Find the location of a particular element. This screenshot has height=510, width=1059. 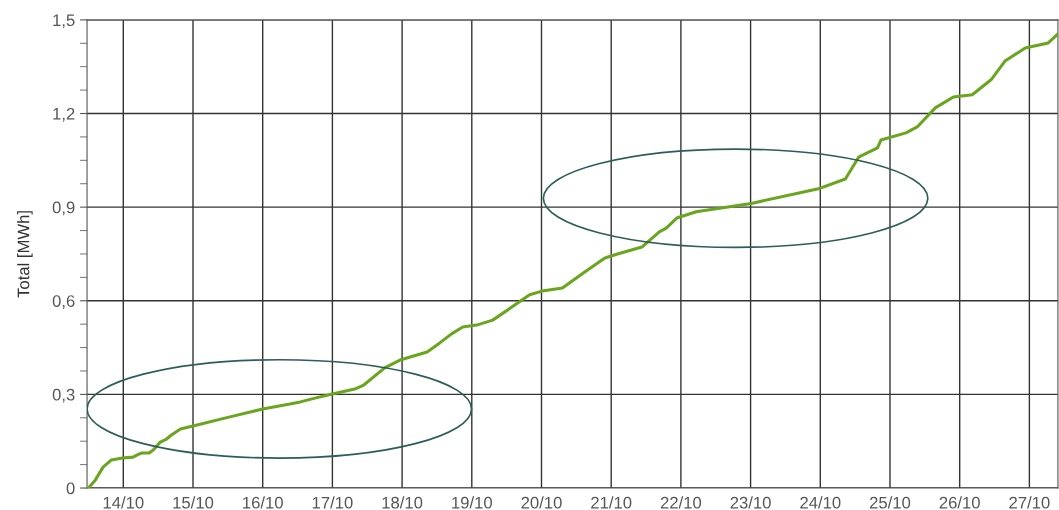

x-tick-label: 19/10 is located at coordinates (472, 502).